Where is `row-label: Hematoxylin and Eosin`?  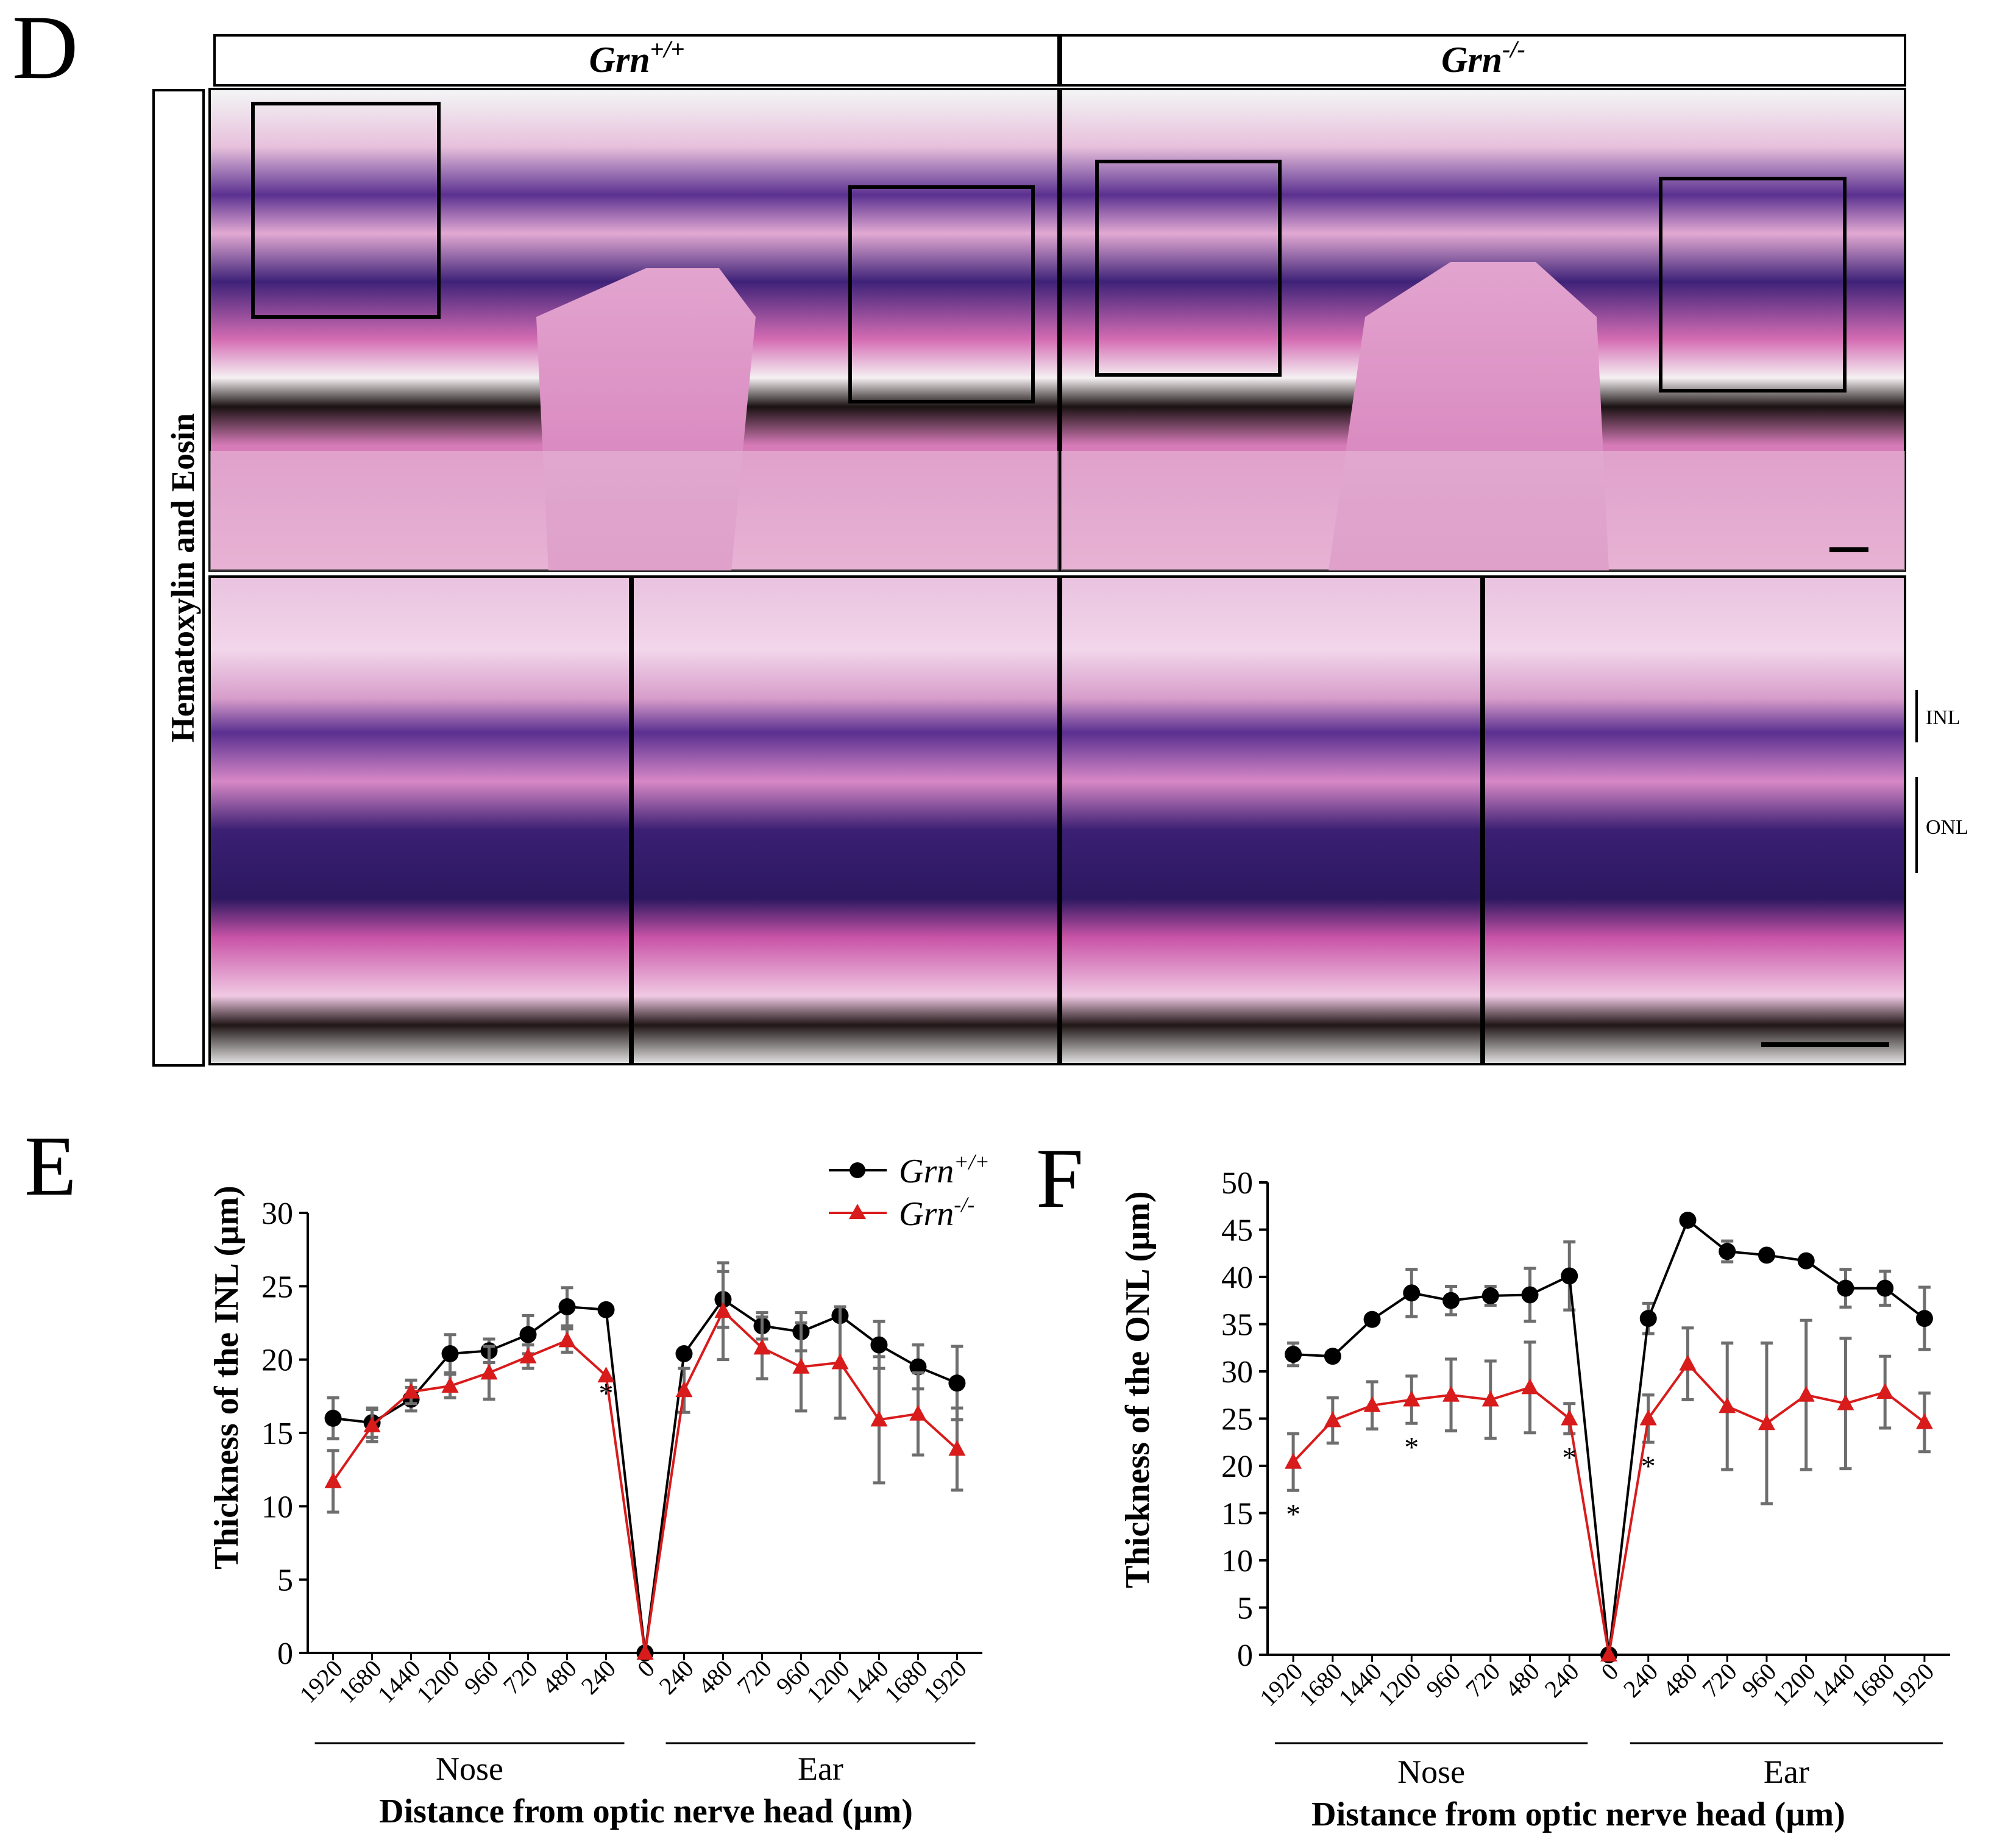
row-label: Hematoxylin and Eosin is located at coordinates (183, 577).